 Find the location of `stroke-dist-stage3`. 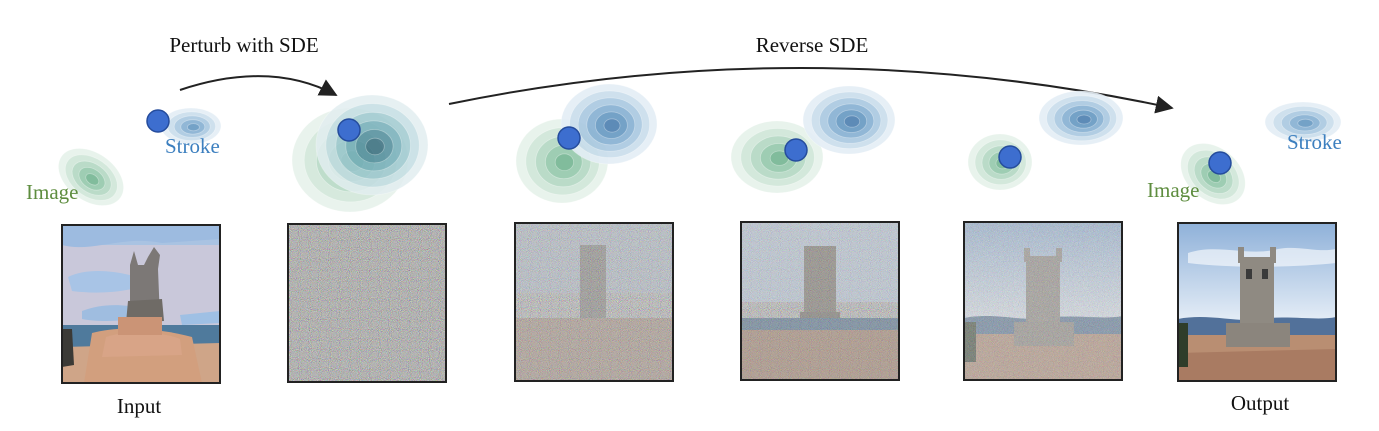

stroke-dist-stage3 is located at coordinates (609, 124).